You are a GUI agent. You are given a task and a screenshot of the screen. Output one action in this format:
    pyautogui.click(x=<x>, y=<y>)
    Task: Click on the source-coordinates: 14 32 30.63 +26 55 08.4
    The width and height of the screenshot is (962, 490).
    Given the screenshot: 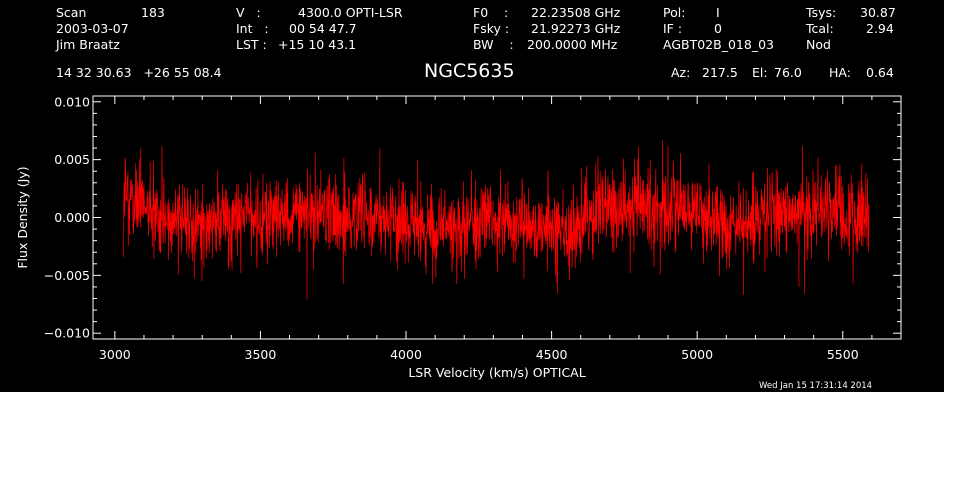 What is the action you would take?
    pyautogui.click(x=139, y=72)
    